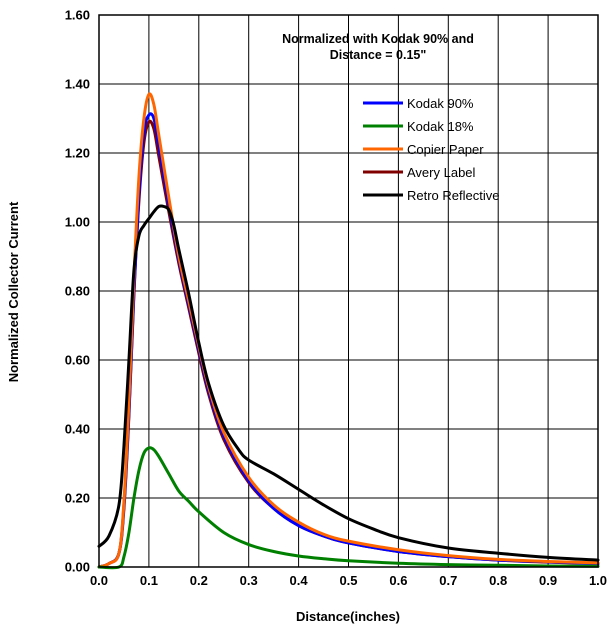 The height and width of the screenshot is (630, 610). What do you see at coordinates (249, 580) in the screenshot?
I see `x-tick-label: 0.3` at bounding box center [249, 580].